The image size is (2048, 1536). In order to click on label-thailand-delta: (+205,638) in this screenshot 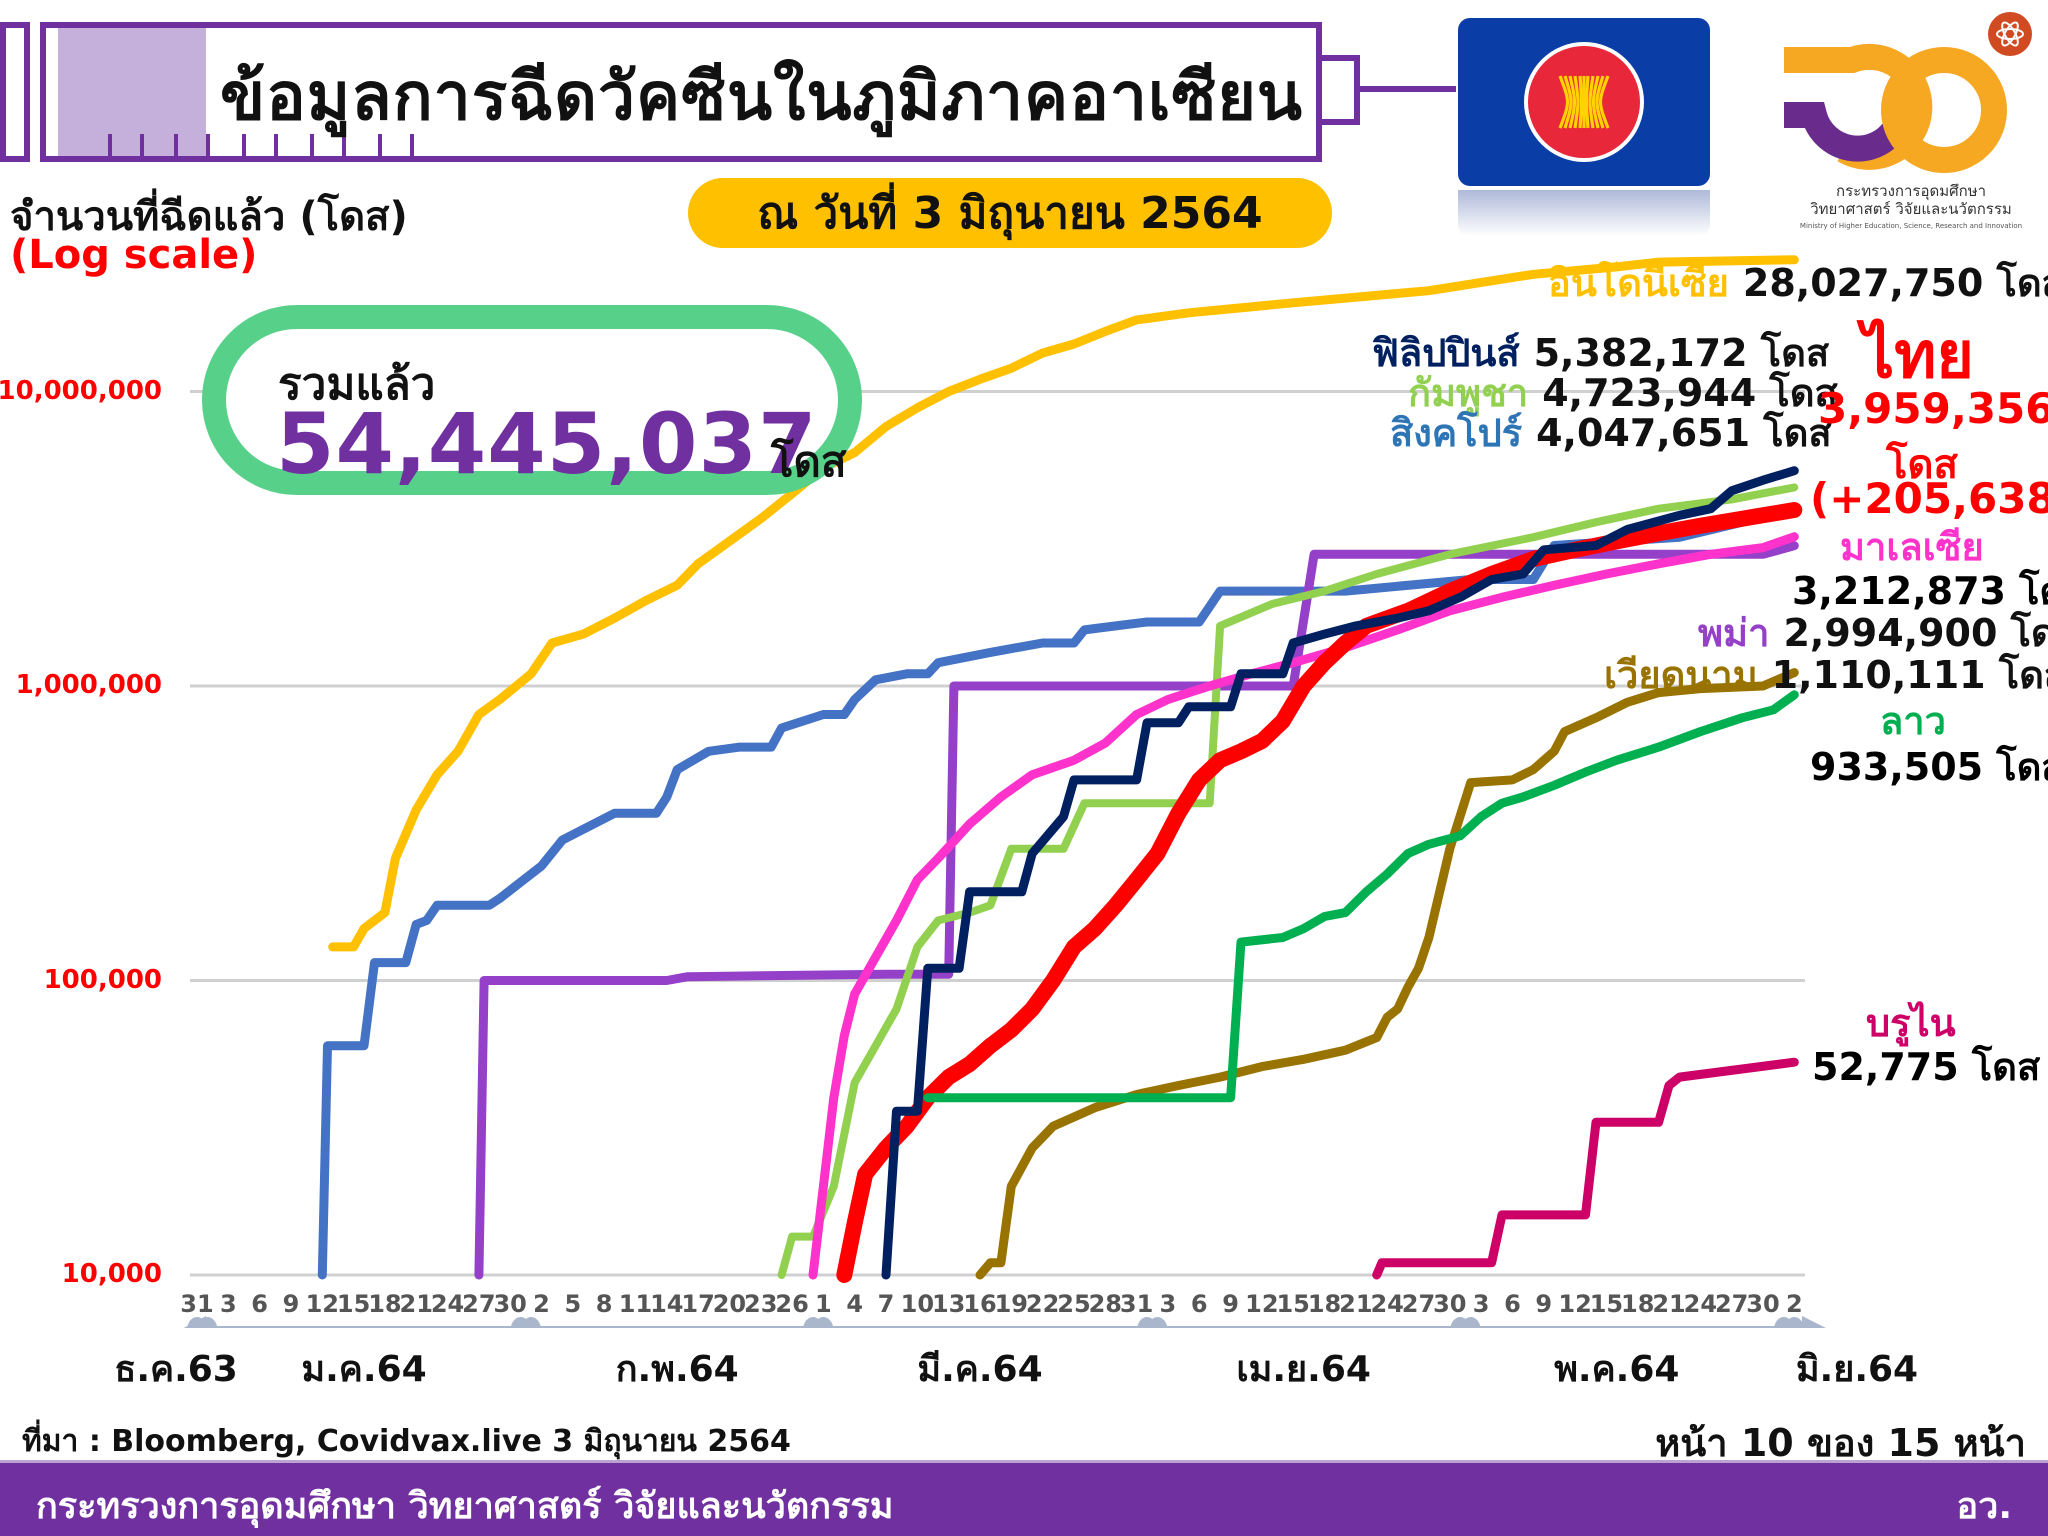, I will do `click(1929, 498)`.